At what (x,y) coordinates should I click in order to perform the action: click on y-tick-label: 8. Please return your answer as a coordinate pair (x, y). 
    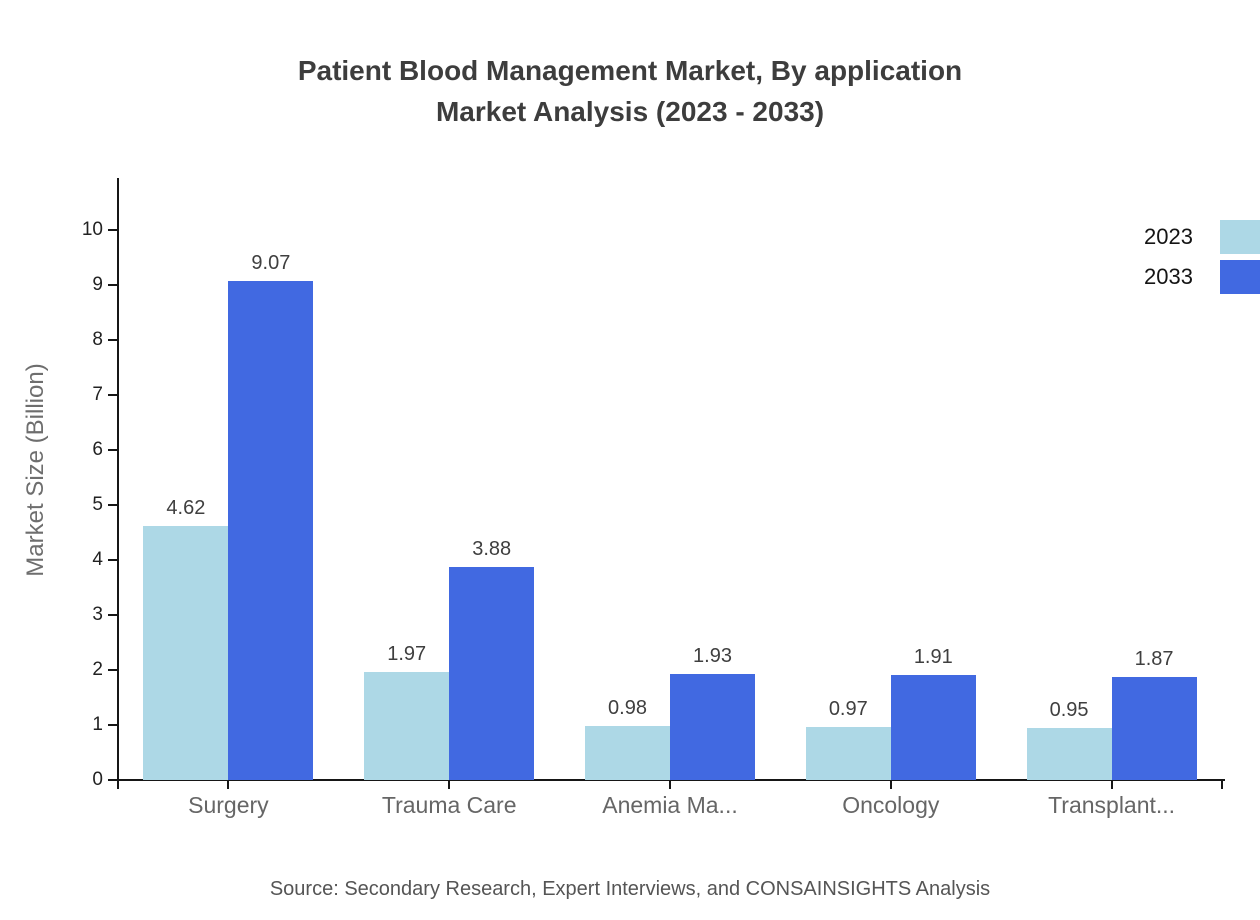
    Looking at the image, I should click on (97, 339).